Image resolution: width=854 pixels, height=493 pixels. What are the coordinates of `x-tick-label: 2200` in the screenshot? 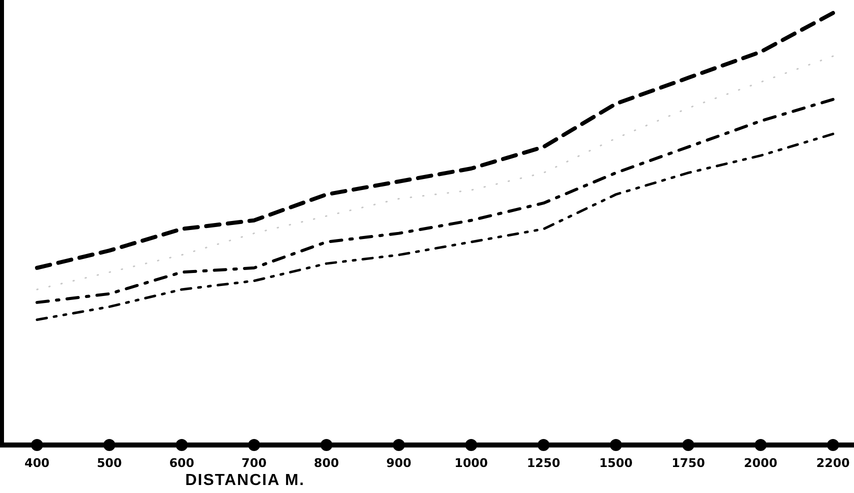 It's located at (833, 463).